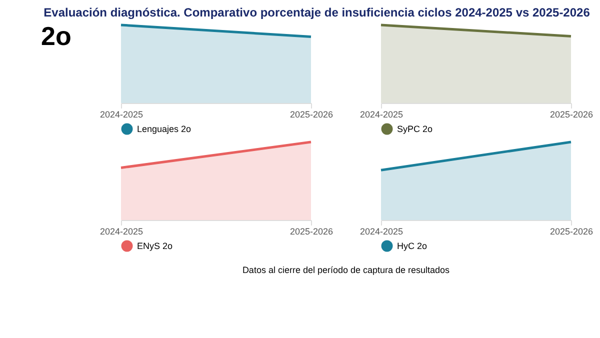  What do you see at coordinates (412, 246) in the screenshot?
I see `legend-label: HyC 2o` at bounding box center [412, 246].